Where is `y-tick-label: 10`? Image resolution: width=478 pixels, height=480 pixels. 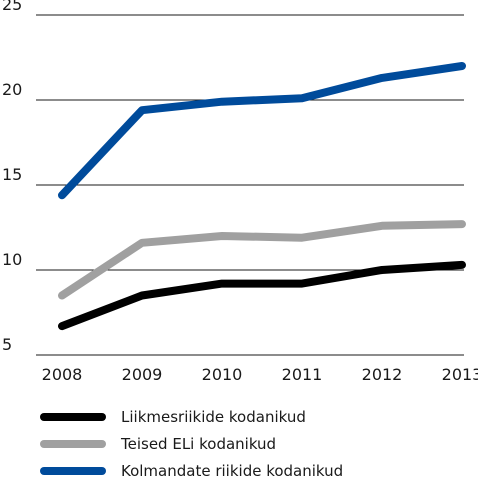
y-tick-label: 10 is located at coordinates (12, 259).